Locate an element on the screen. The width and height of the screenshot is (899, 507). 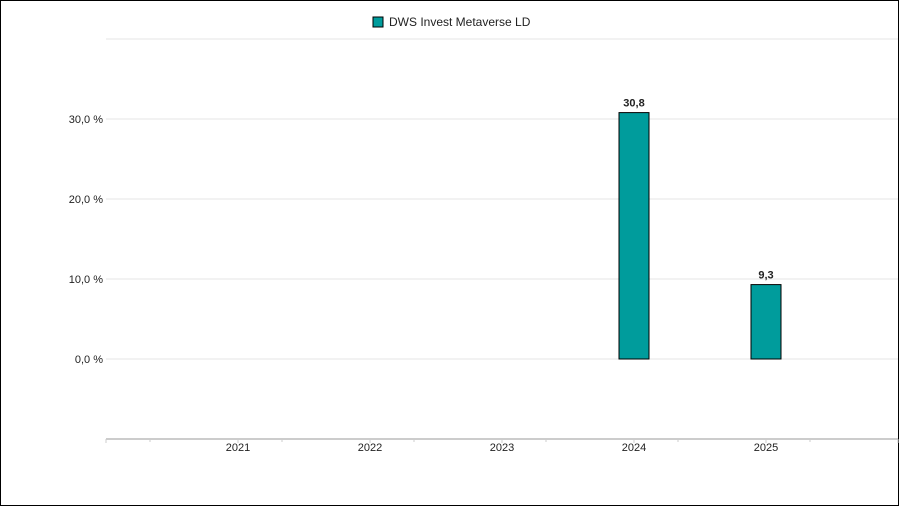
y-tick-label: 30,0 % is located at coordinates (86, 120).